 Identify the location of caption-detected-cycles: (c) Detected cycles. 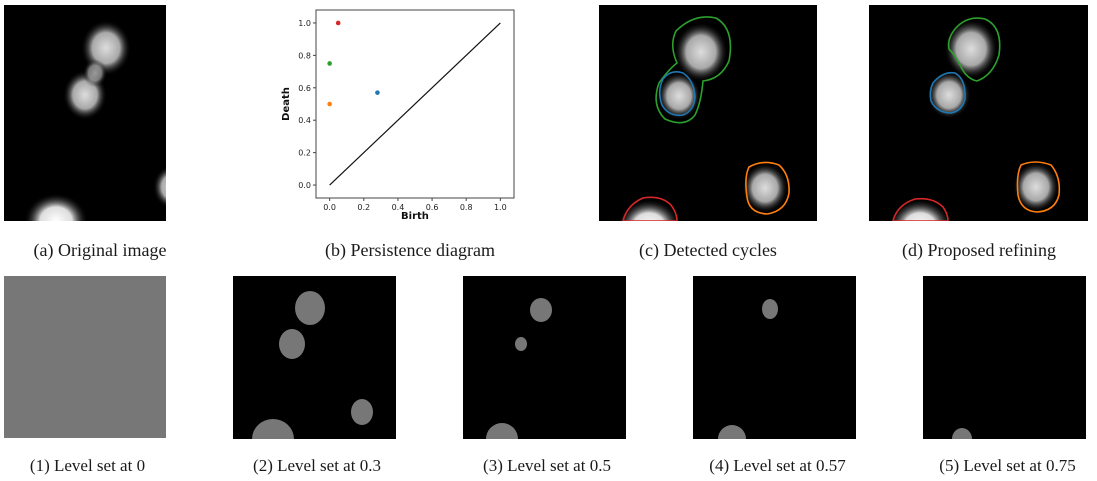
(708, 250).